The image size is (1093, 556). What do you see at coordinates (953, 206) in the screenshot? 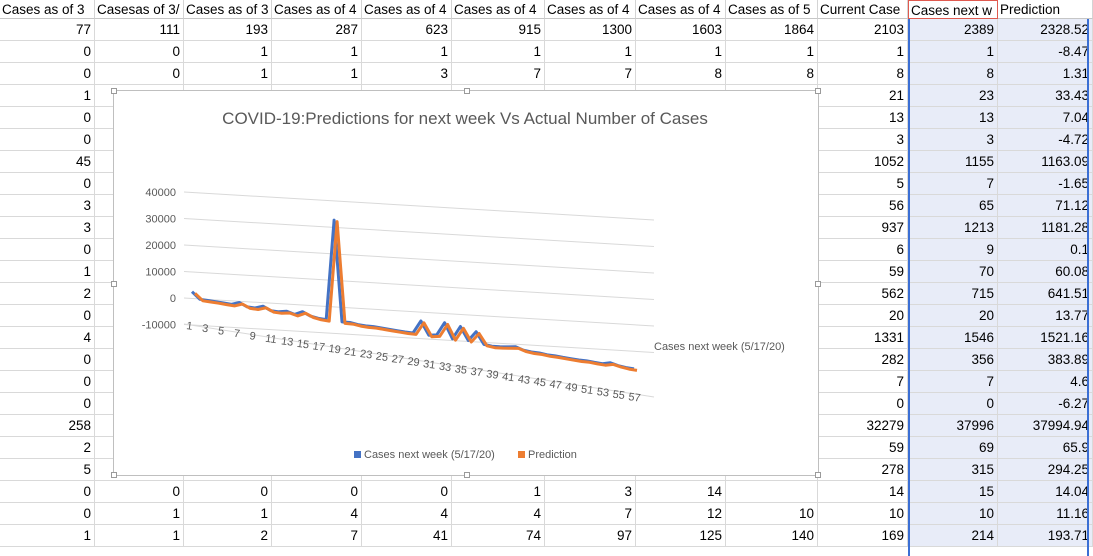
I see `table-cell: 65` at bounding box center [953, 206].